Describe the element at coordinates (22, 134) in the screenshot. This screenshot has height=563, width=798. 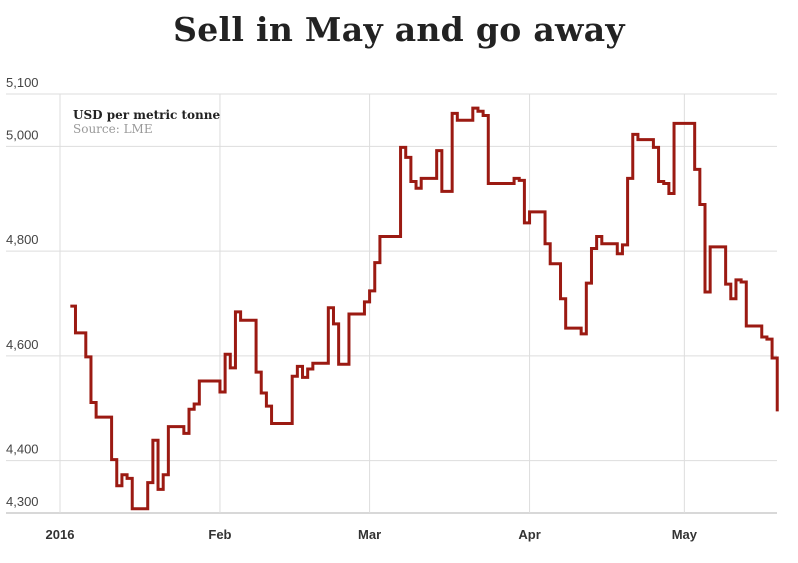
I see `y-tick-label: 5,000` at that location.